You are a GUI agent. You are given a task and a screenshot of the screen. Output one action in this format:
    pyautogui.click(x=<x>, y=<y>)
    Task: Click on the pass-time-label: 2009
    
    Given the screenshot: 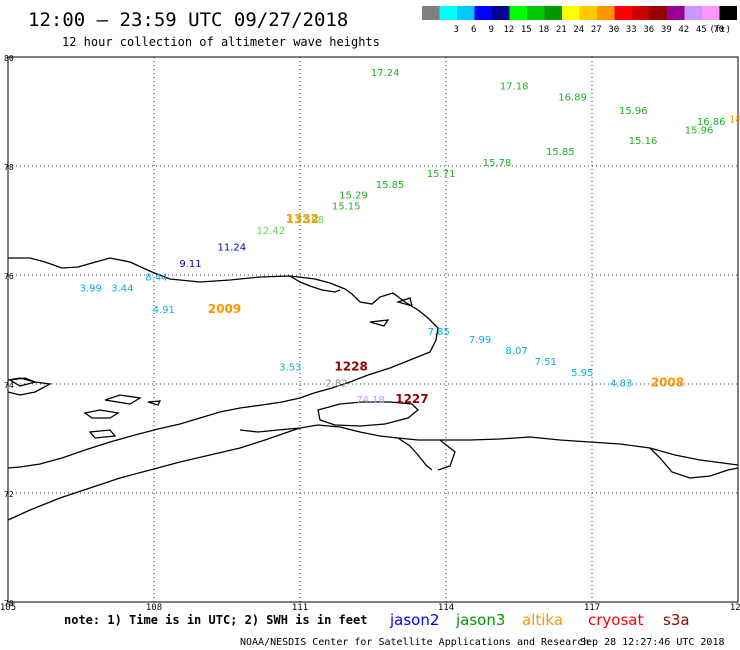 What is the action you would take?
    pyautogui.click(x=224, y=309)
    